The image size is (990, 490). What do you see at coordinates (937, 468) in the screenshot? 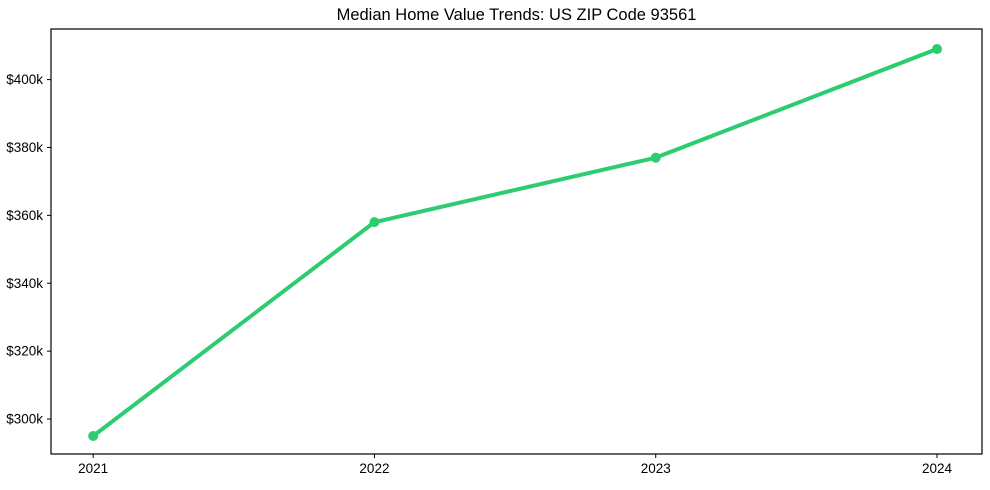
I see `x-tick-label: 2024` at bounding box center [937, 468].